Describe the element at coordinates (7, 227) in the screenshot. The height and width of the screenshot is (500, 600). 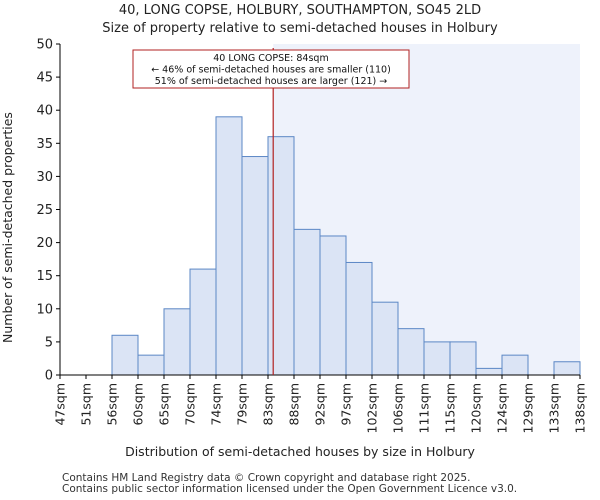
I see `y-axis-label: Number of semi-detached properties` at that location.